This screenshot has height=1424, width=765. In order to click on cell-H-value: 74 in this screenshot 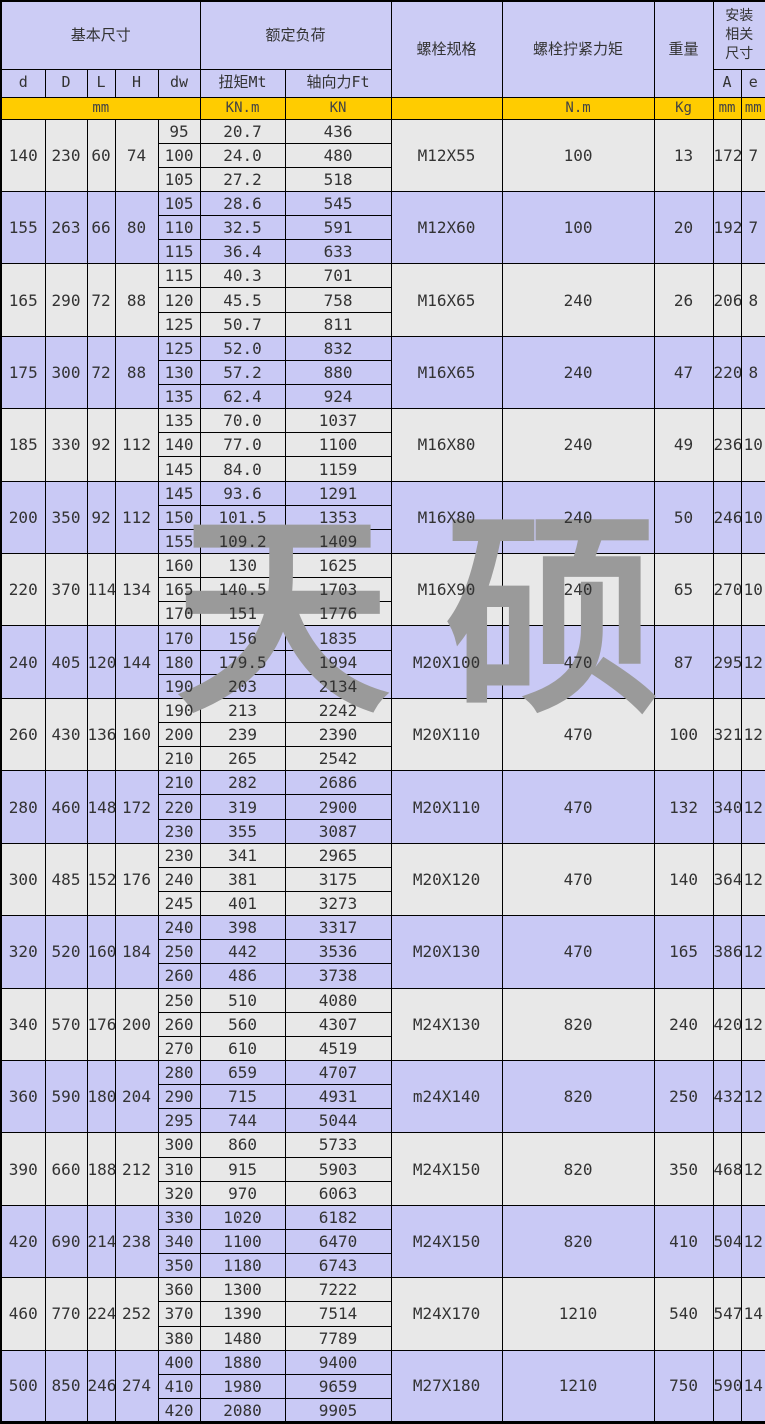, I will do `click(136, 155)`.